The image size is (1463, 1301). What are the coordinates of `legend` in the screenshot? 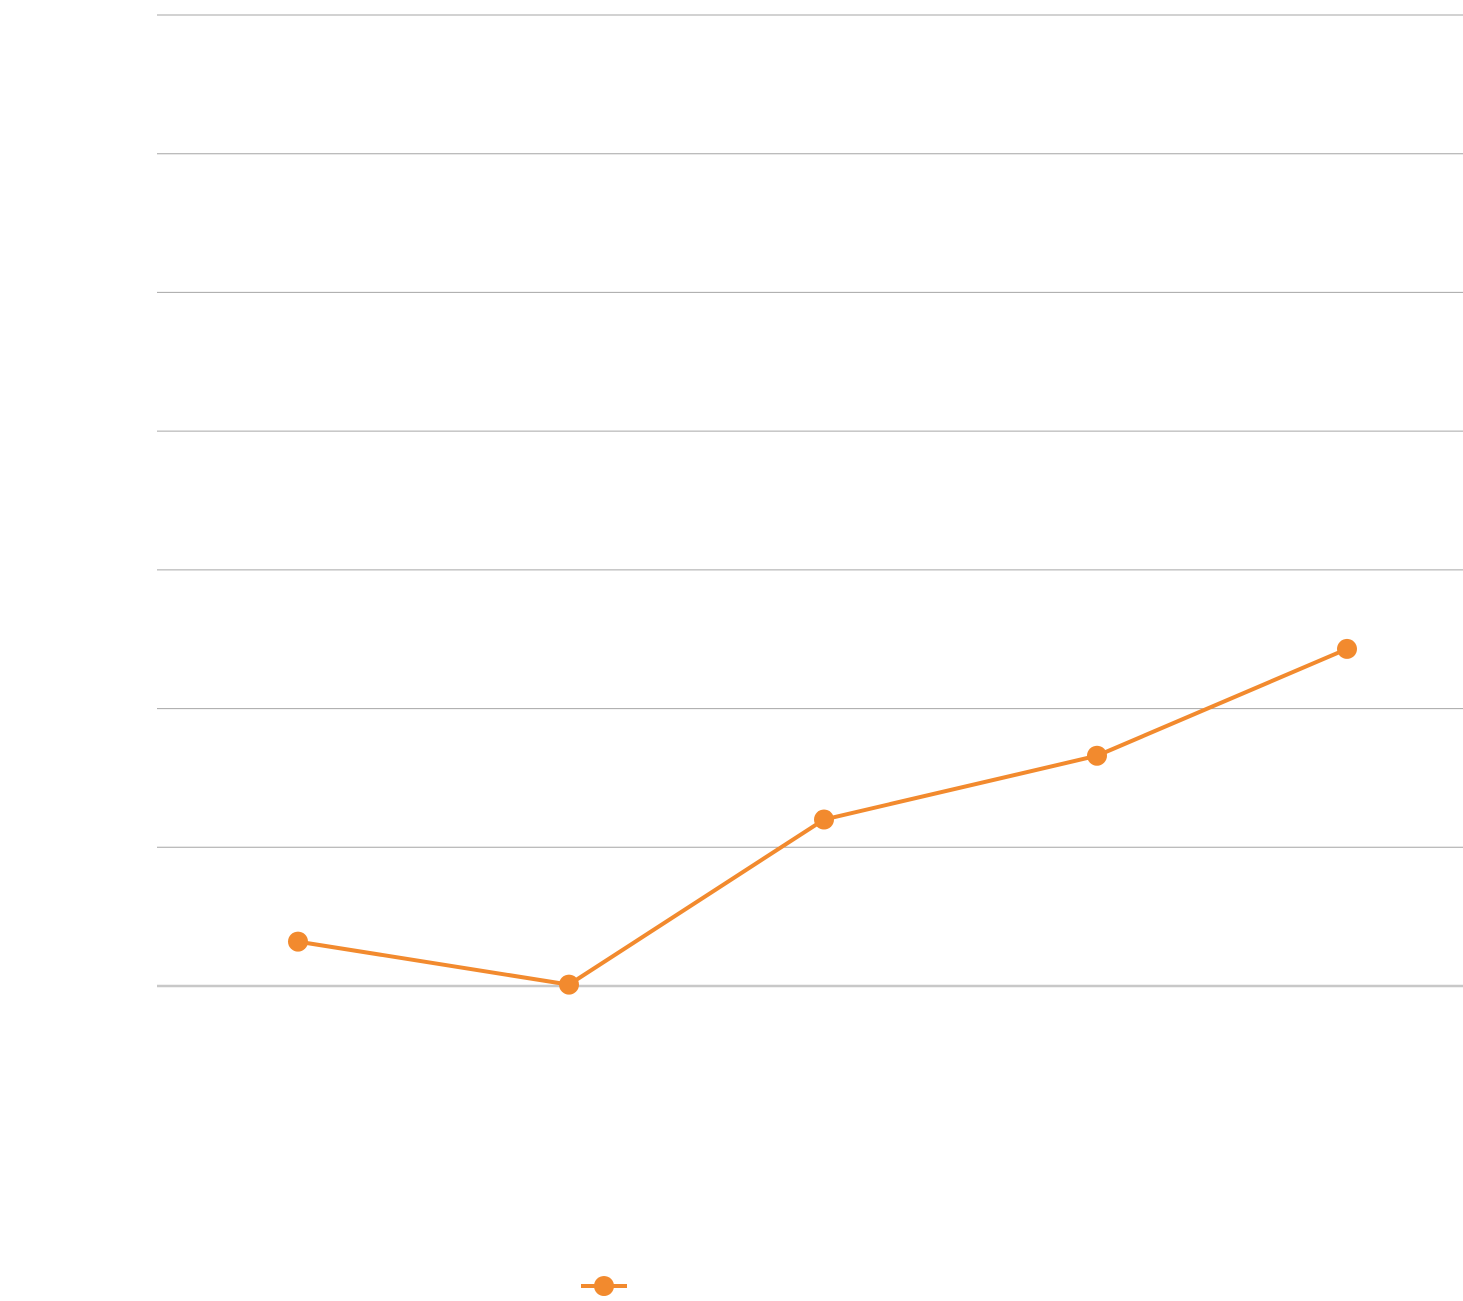 It's located at (604, 1286).